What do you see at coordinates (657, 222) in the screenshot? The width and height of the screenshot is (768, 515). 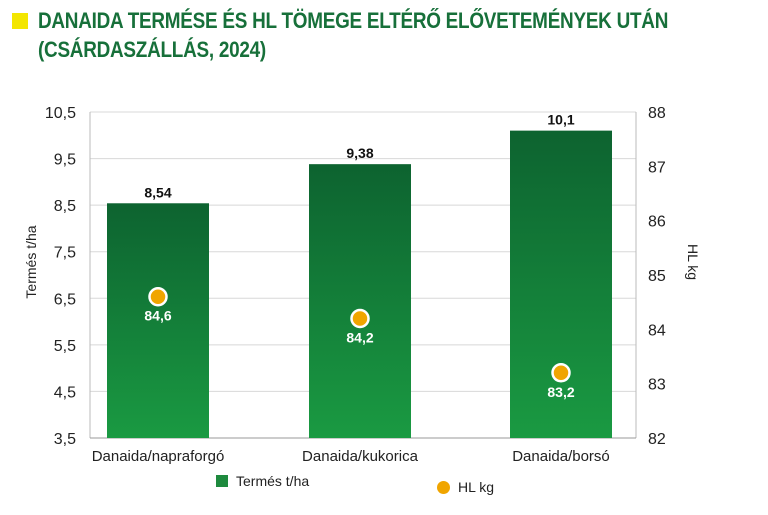 I see `y2-tick-label: 86` at bounding box center [657, 222].